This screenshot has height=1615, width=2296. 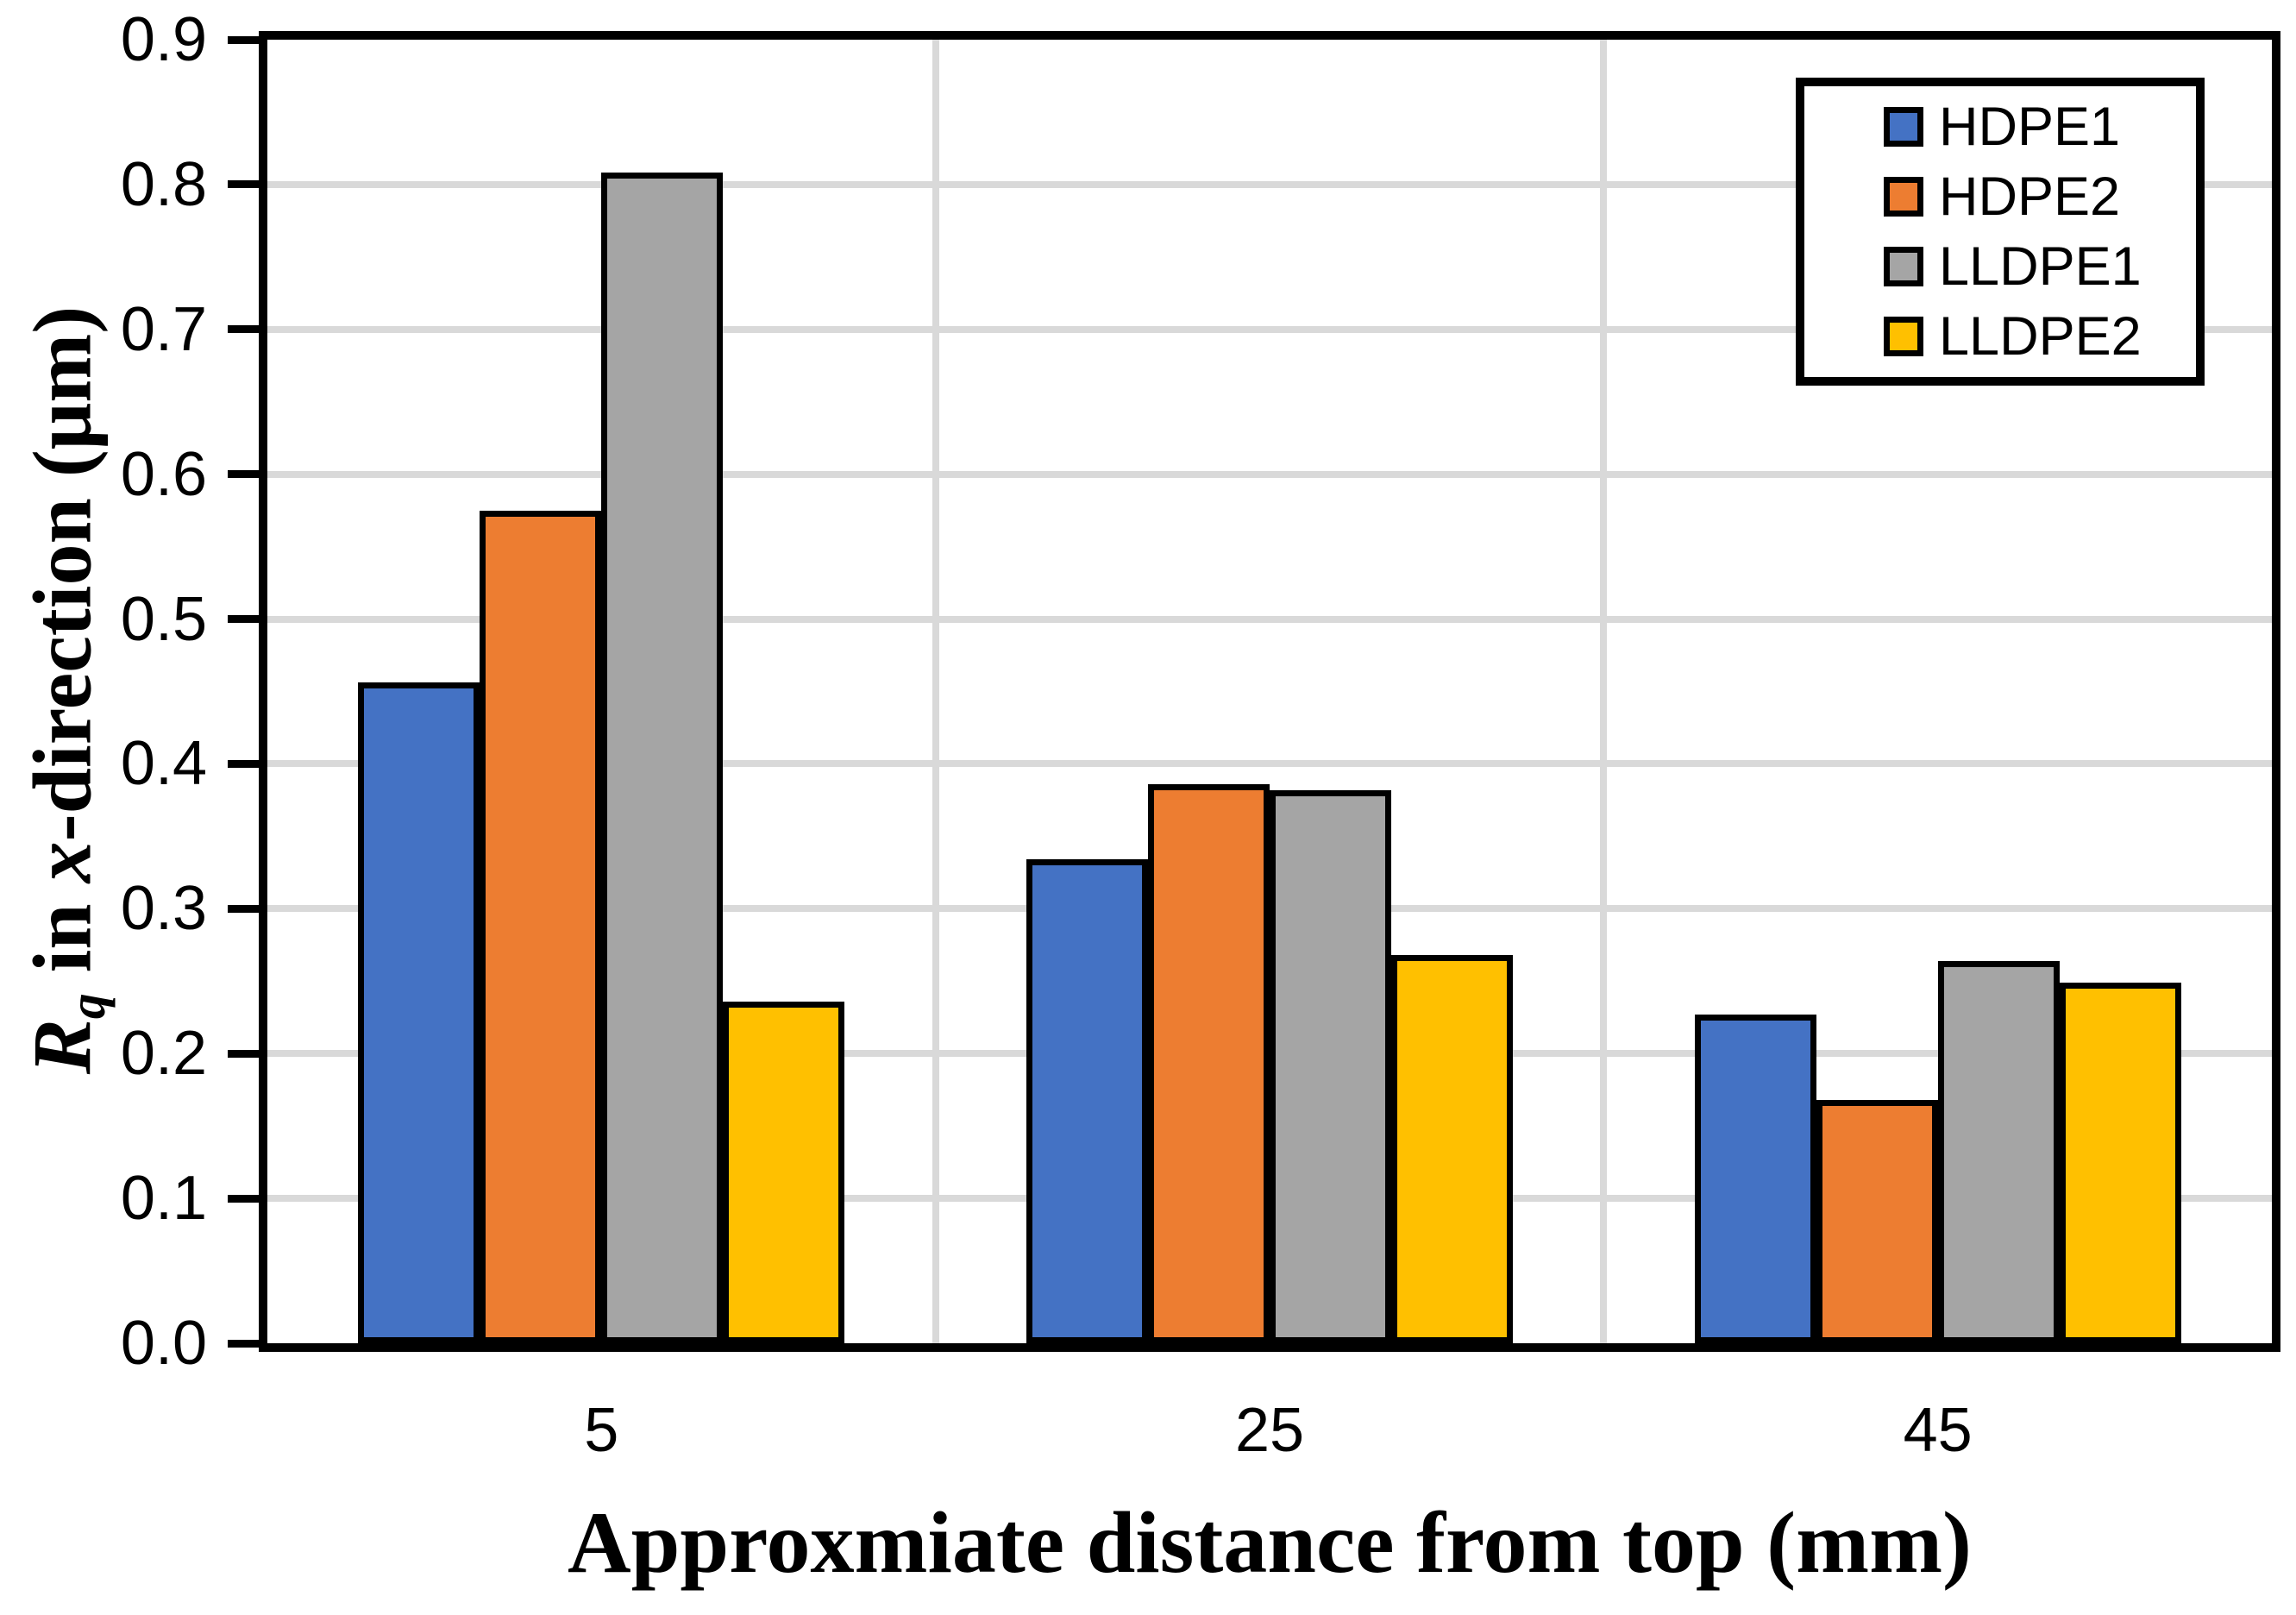 What do you see at coordinates (1938, 1430) in the screenshot?
I see `x-tick-label-45: 45` at bounding box center [1938, 1430].